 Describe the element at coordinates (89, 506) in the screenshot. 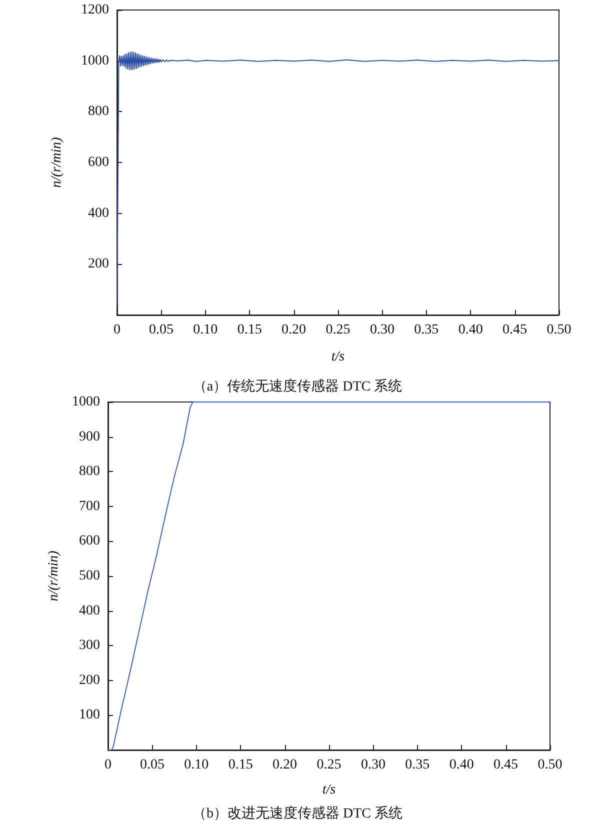

I see `y-tick-label: 700` at that location.